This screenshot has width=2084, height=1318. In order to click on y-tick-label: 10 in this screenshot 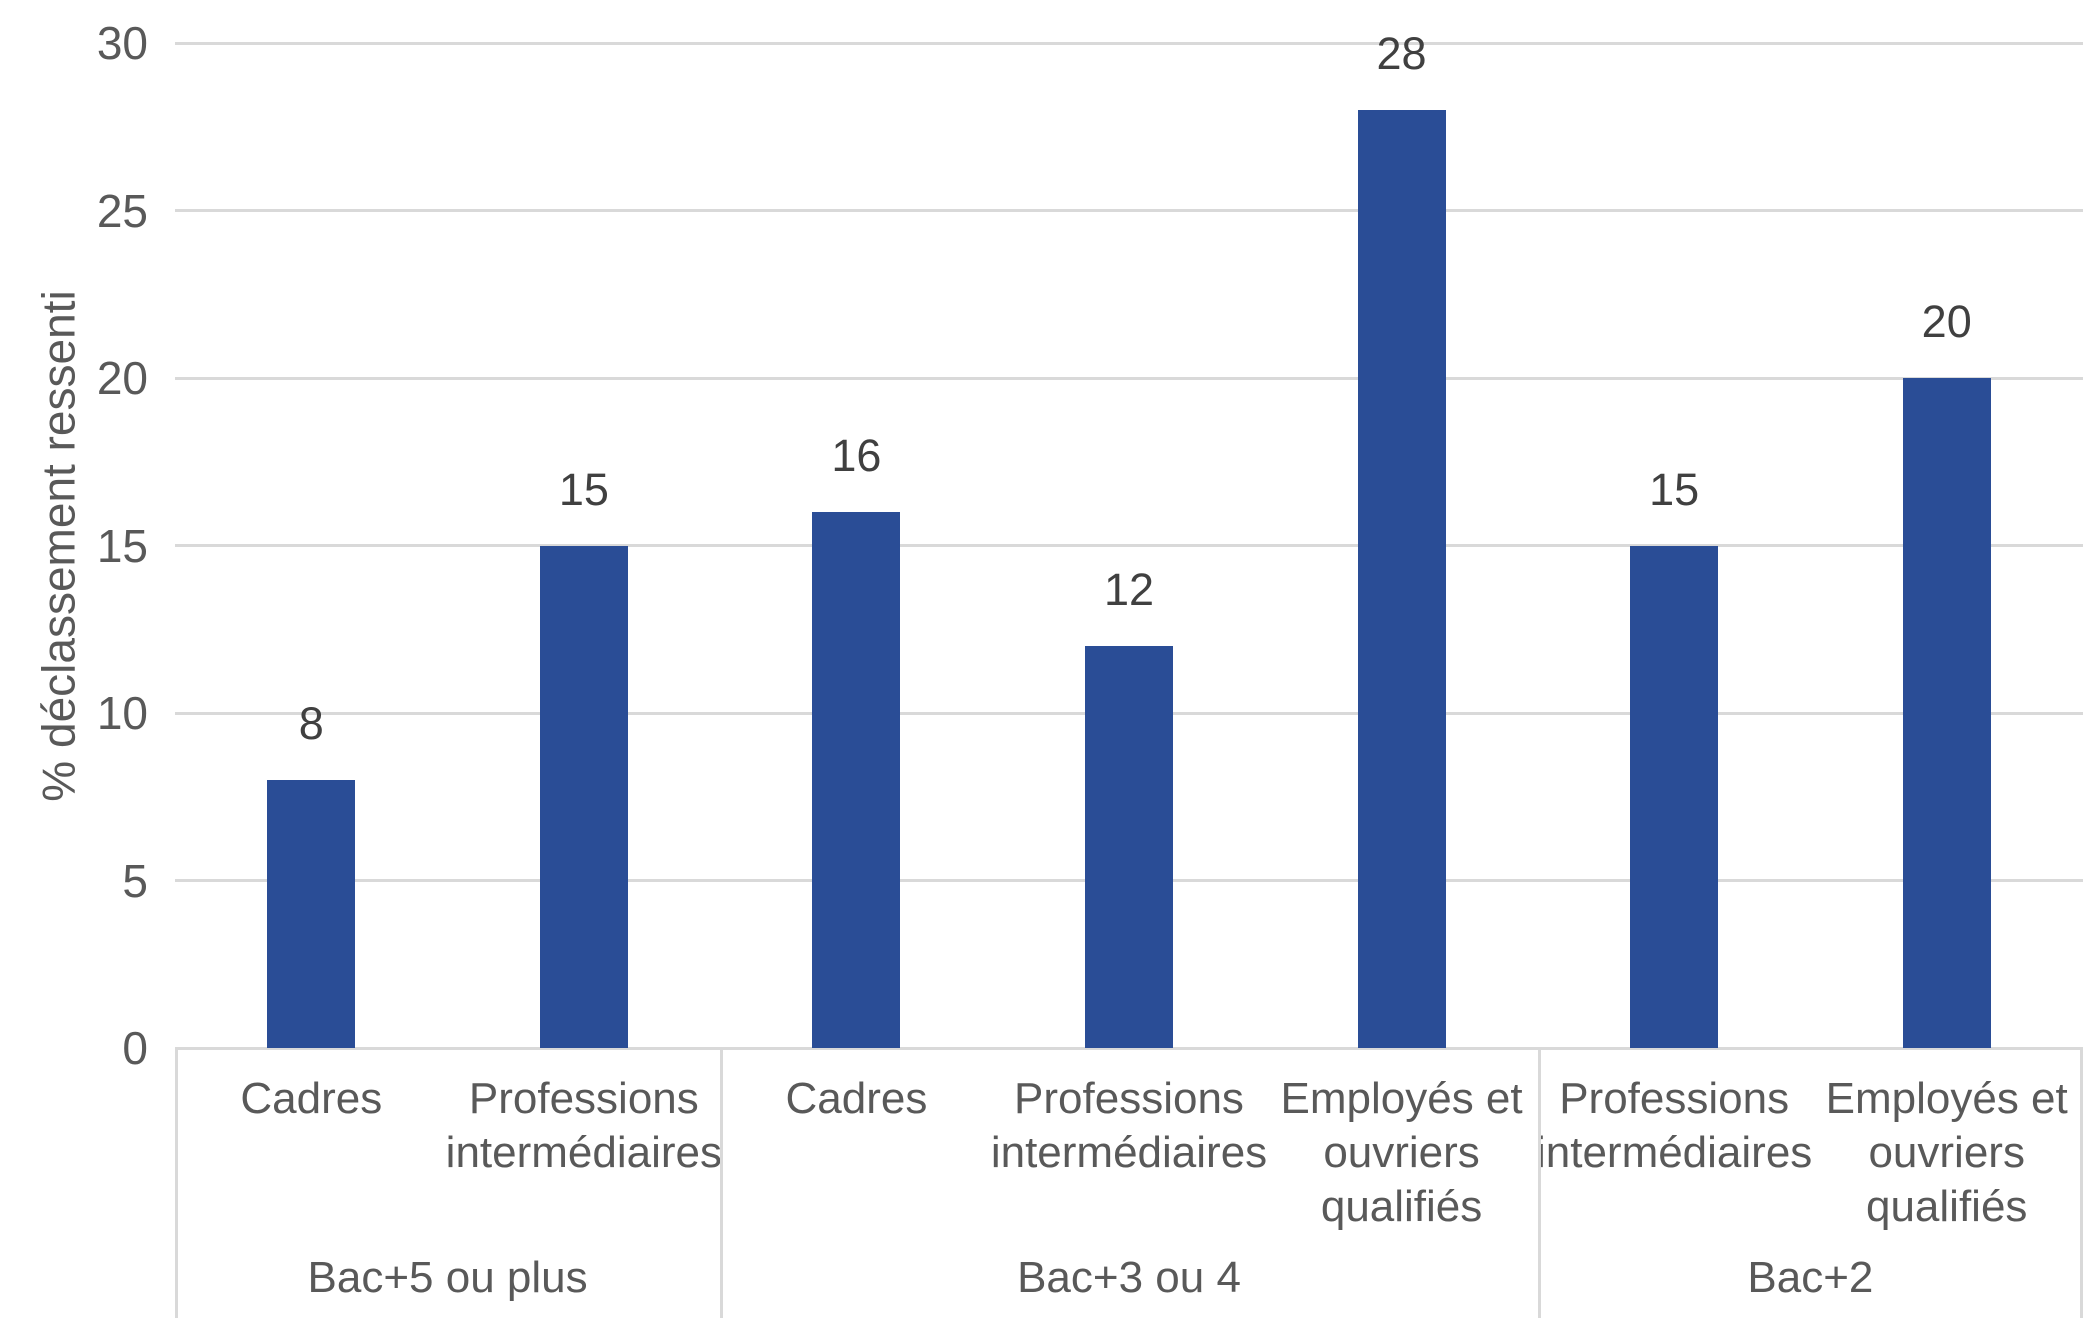, I will do `click(122, 713)`.